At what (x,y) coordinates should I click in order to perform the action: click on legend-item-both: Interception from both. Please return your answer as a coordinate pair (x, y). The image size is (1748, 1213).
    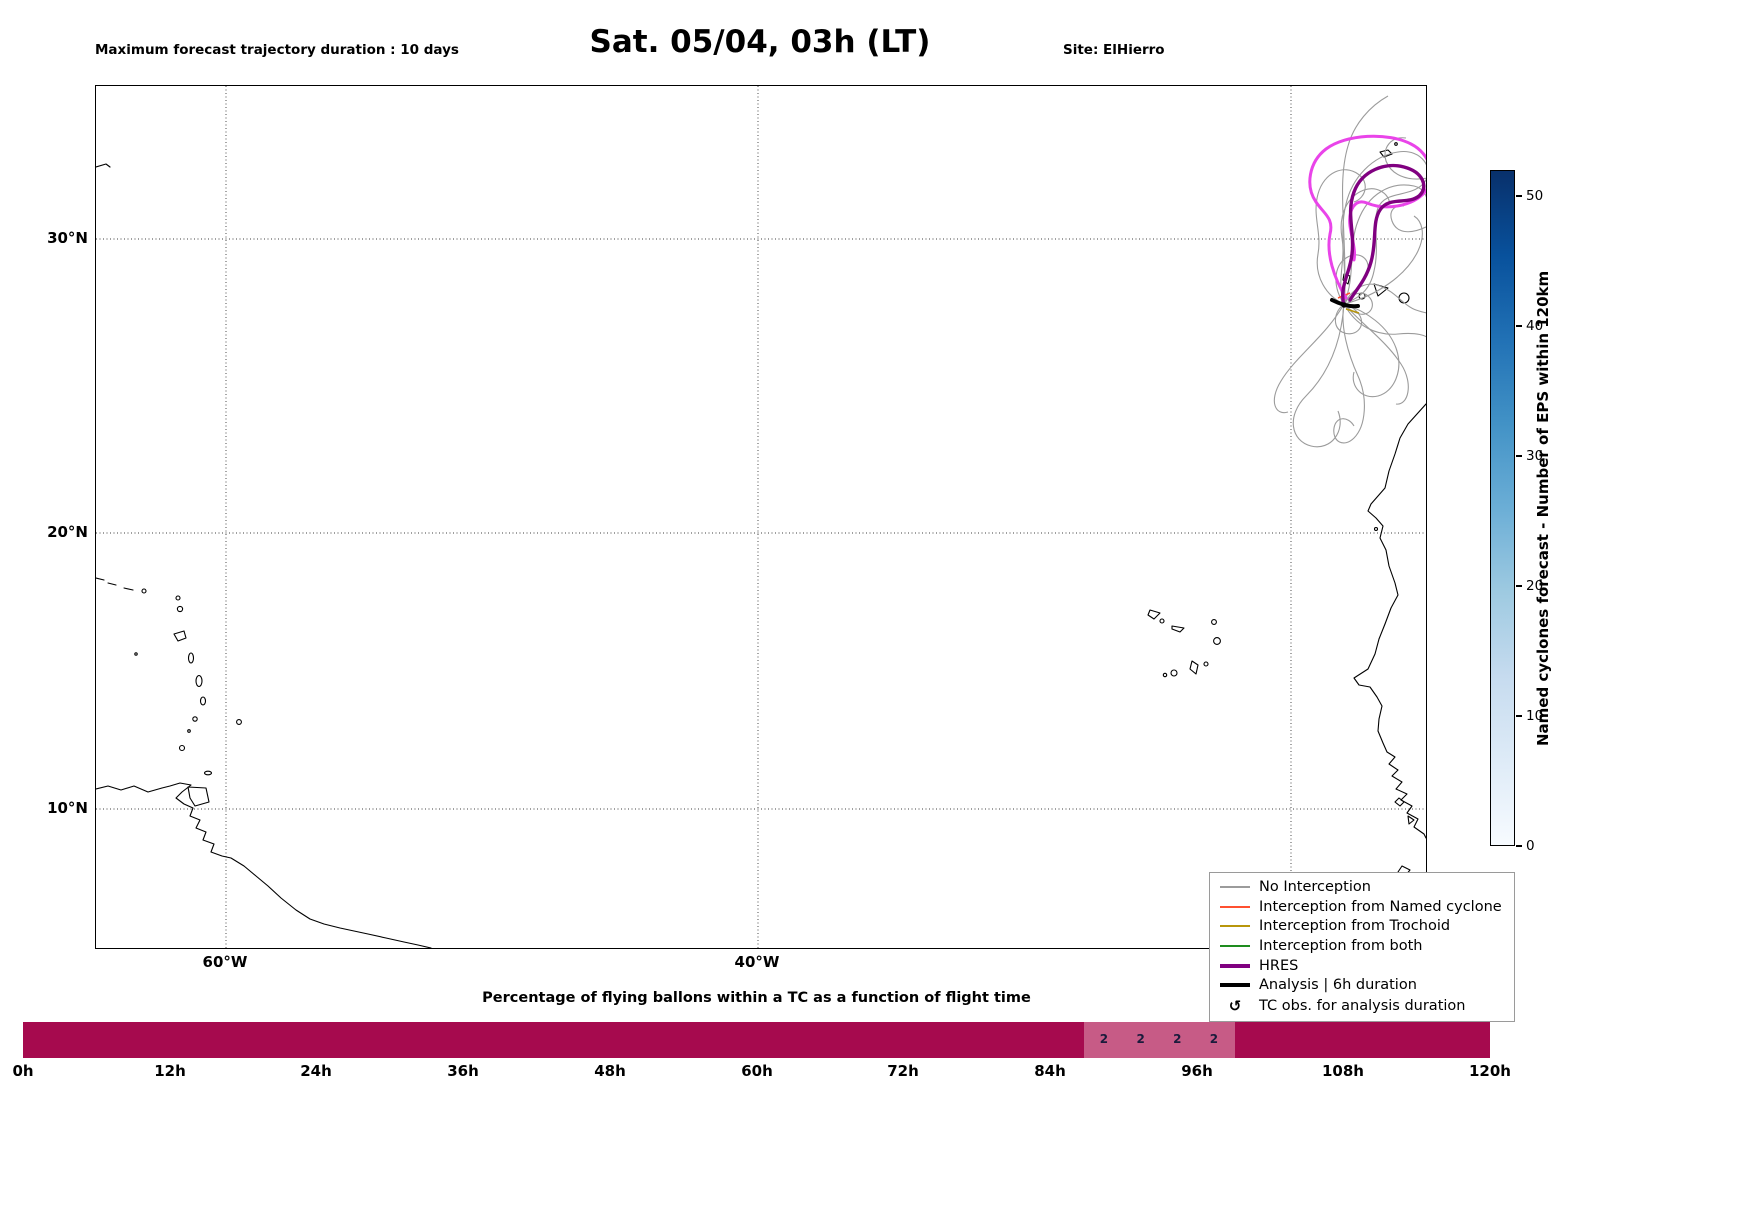
    Looking at the image, I should click on (1362, 946).